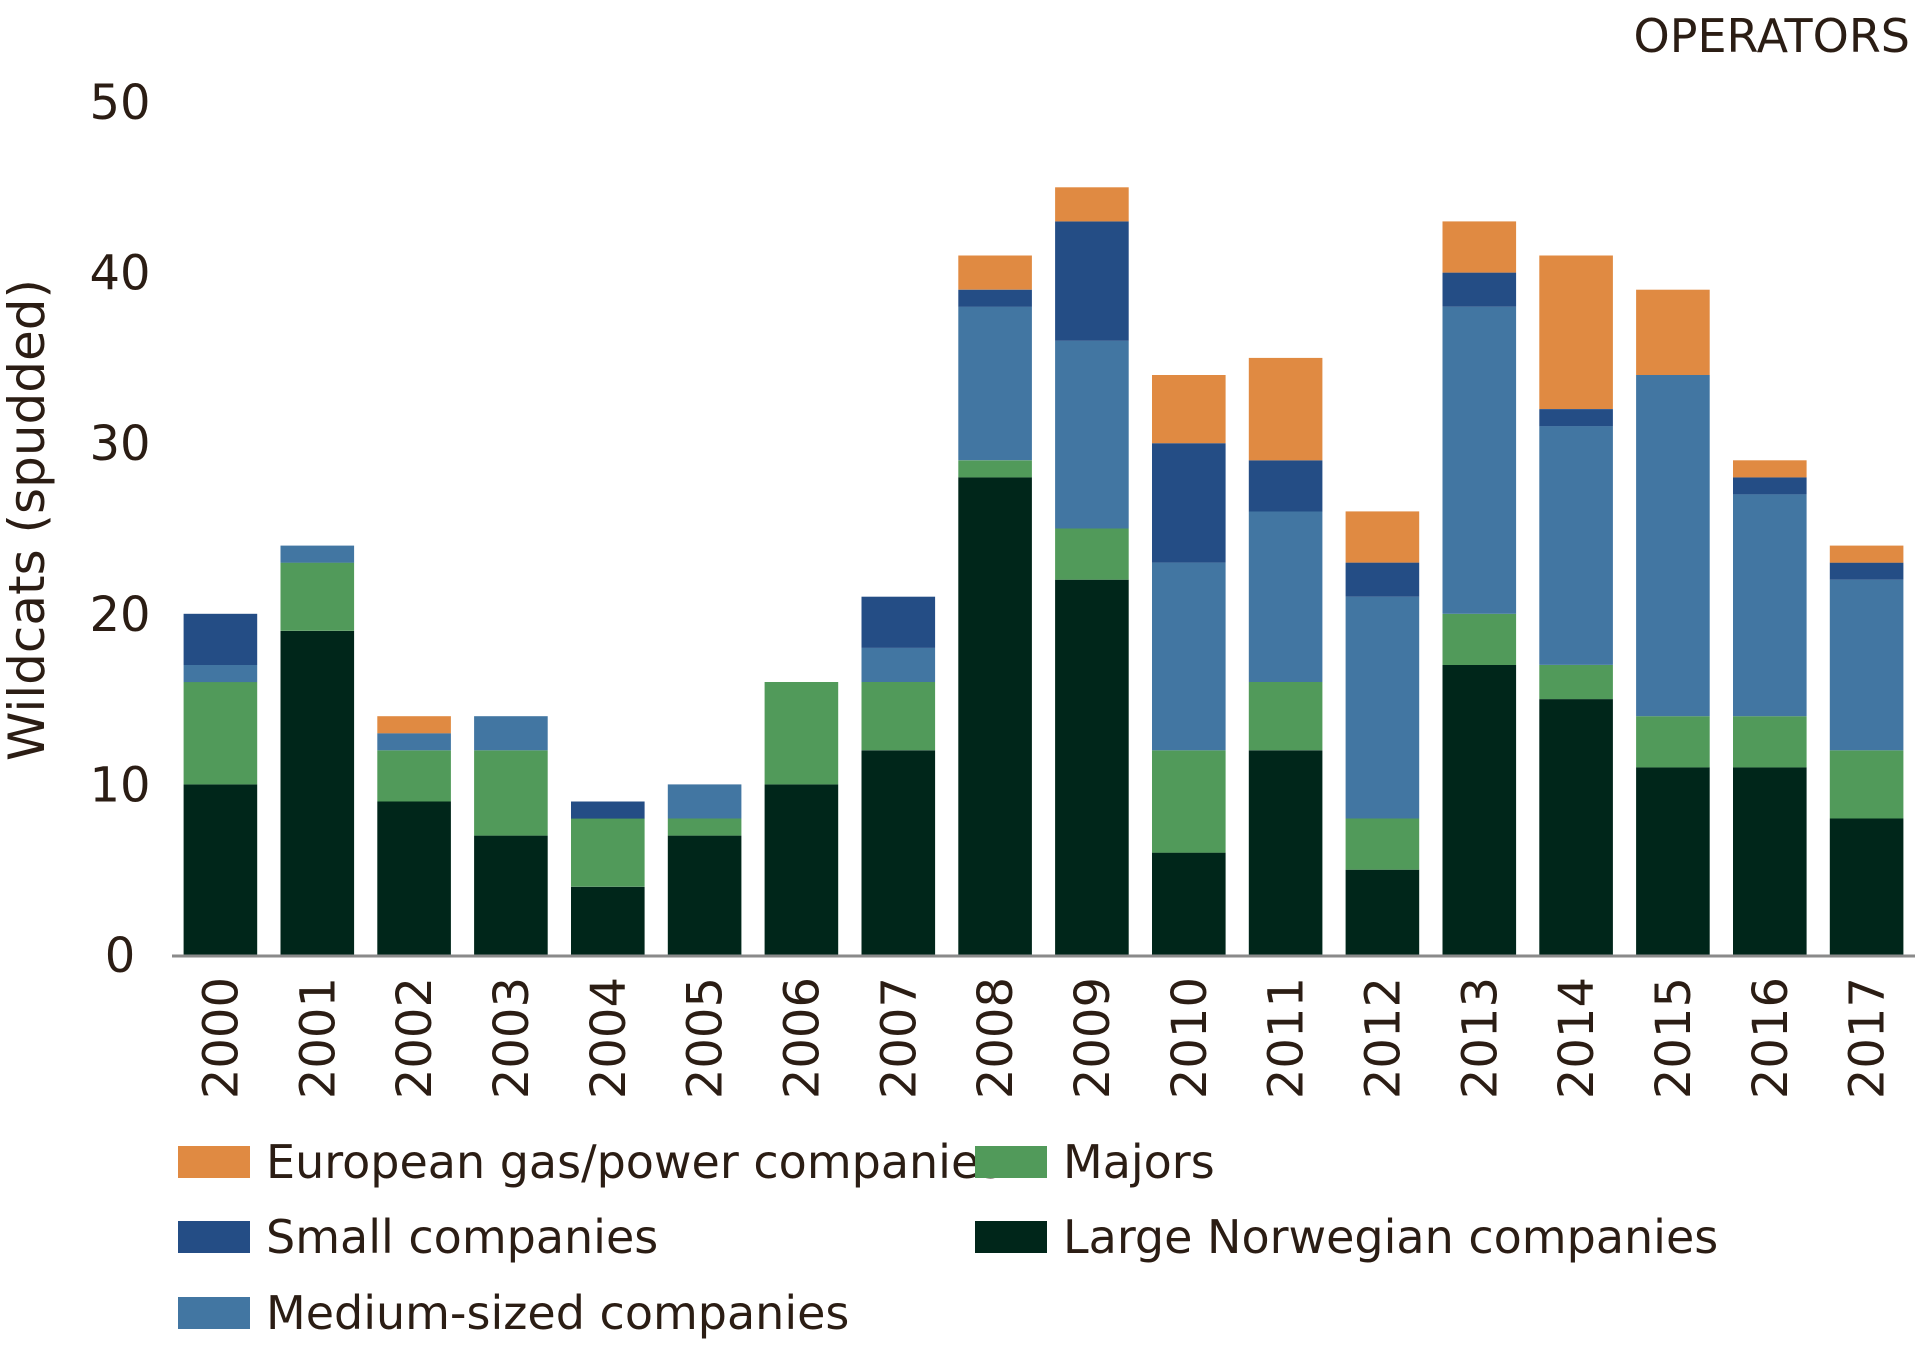  What do you see at coordinates (317, 792) in the screenshot?
I see `bar-segment-2001-large-norwegian-companies` at bounding box center [317, 792].